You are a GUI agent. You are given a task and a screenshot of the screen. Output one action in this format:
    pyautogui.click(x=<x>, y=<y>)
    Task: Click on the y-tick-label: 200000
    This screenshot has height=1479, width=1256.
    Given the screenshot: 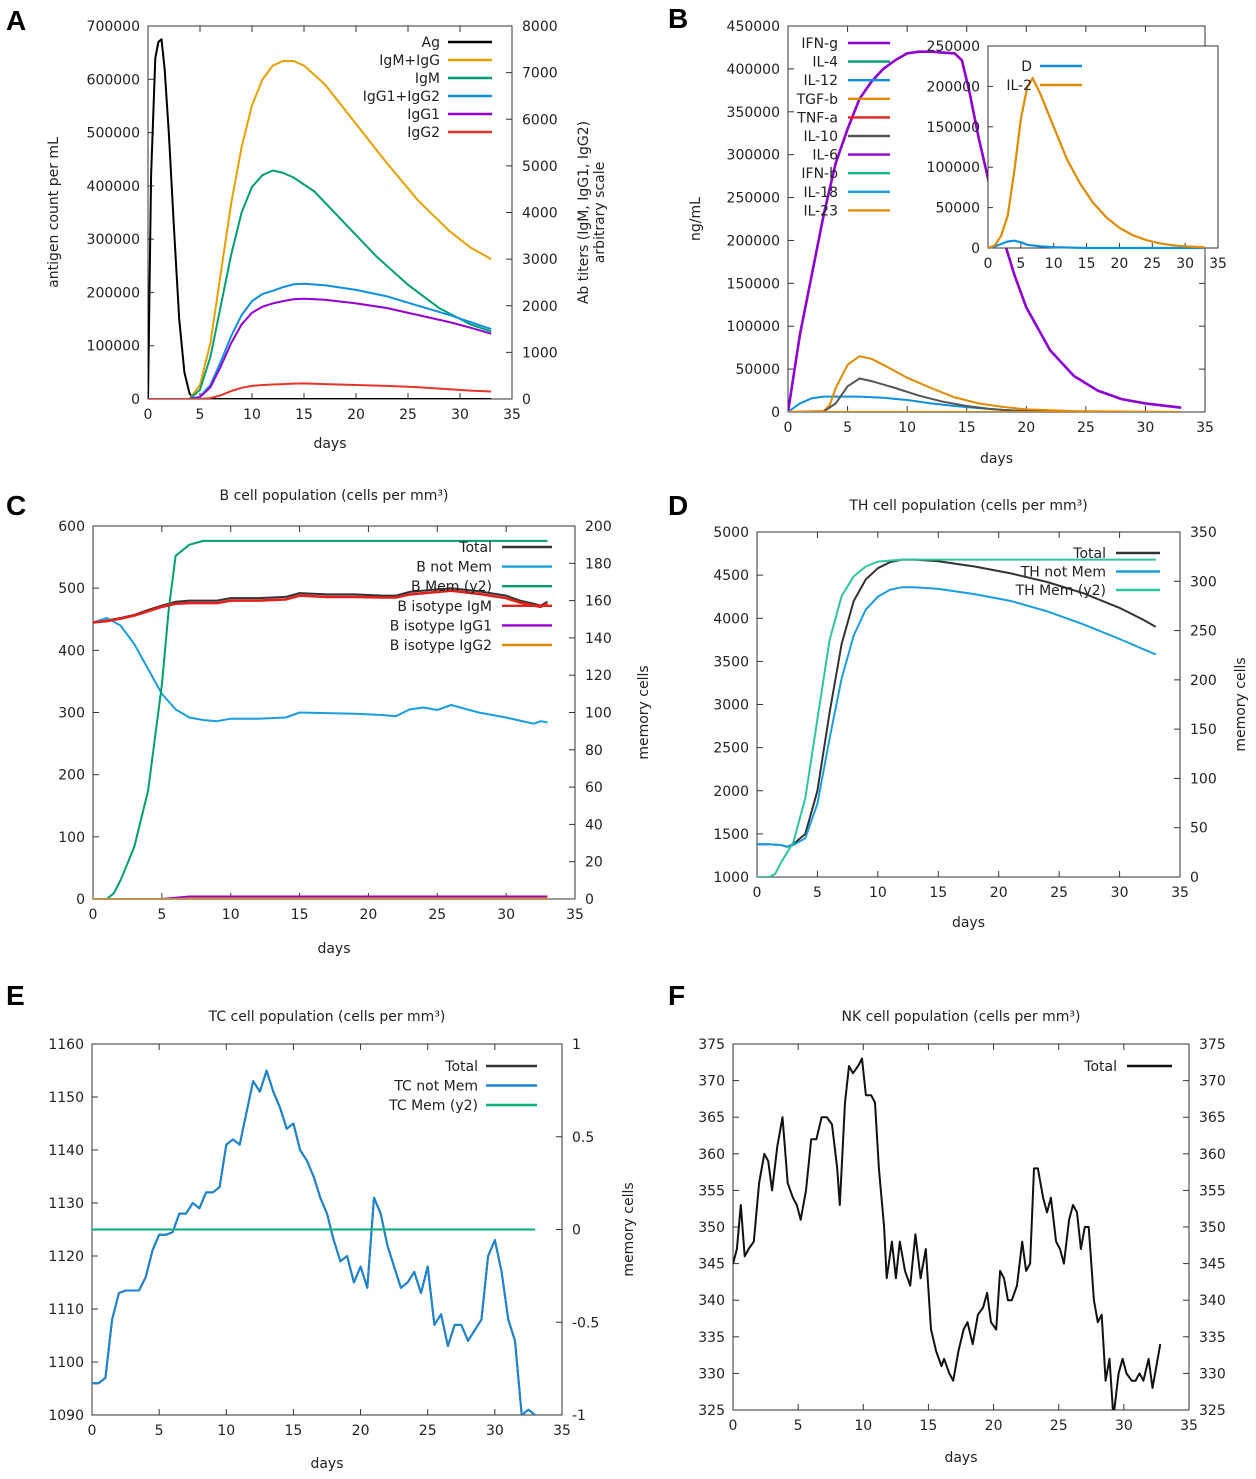 What is the action you would take?
    pyautogui.click(x=753, y=241)
    